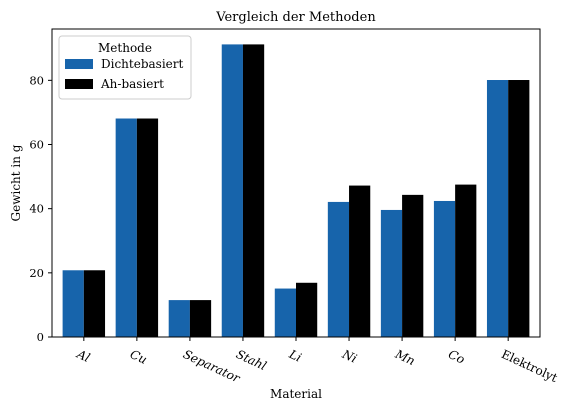 The image size is (584, 412). I want to click on bar-ah-basiert-li, so click(307, 309).